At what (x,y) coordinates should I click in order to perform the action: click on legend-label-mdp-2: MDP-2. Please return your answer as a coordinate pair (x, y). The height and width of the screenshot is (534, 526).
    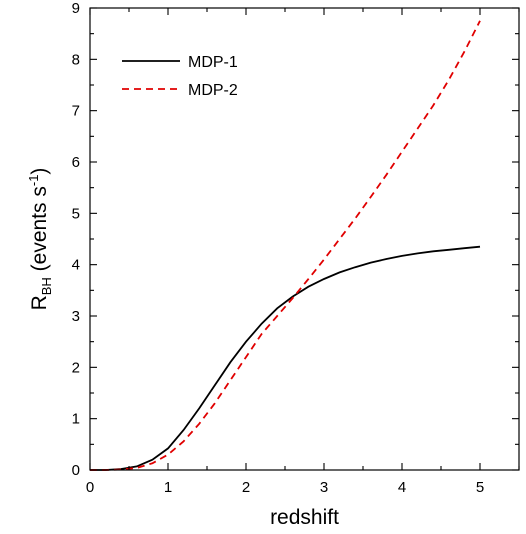
    Looking at the image, I should click on (213, 90).